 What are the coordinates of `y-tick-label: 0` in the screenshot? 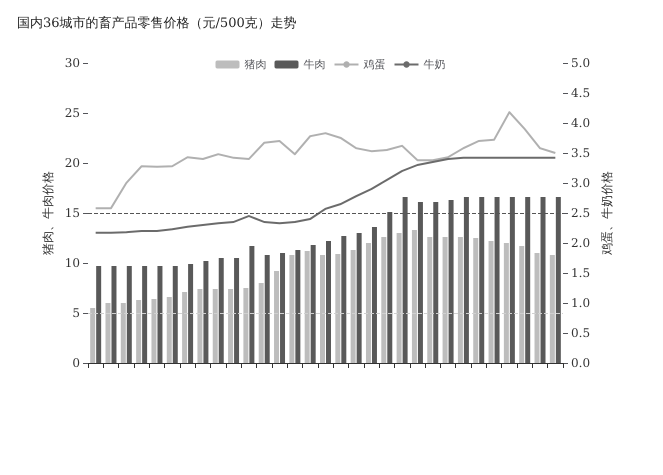 It's located at (76, 363).